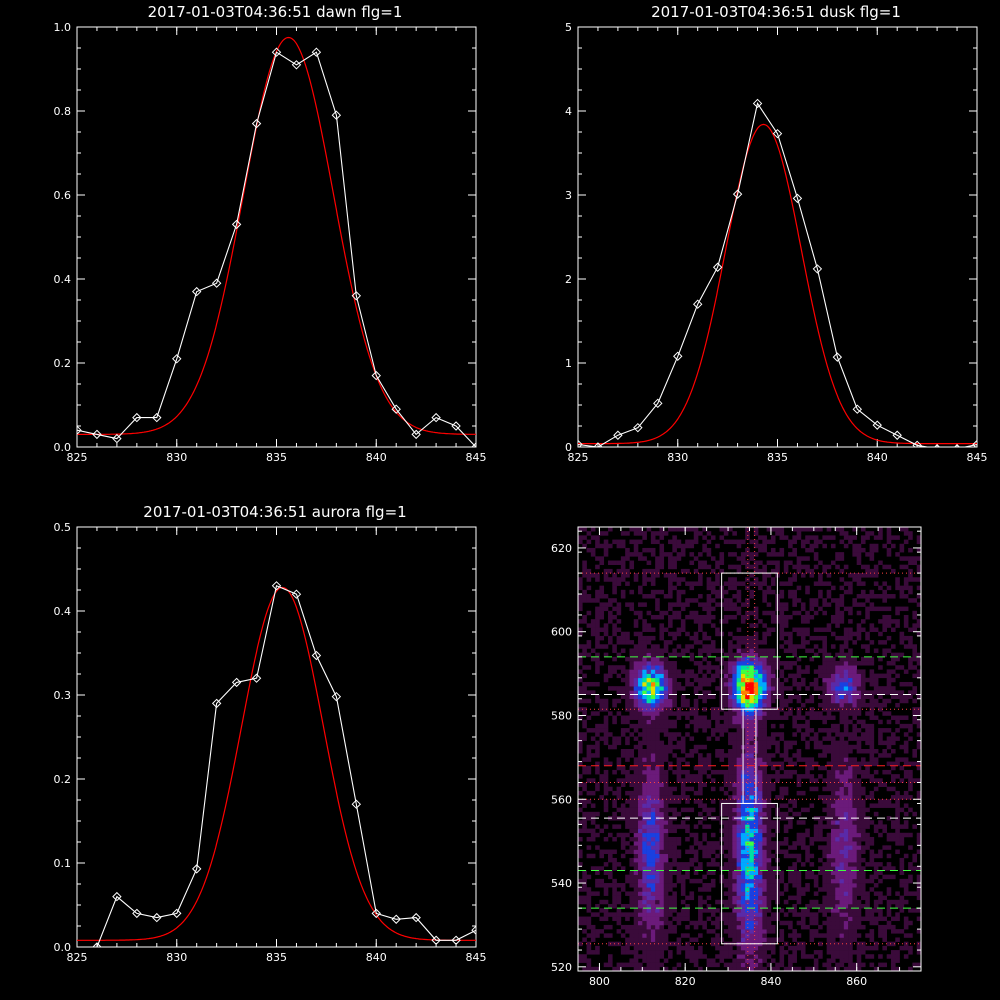 The height and width of the screenshot is (1000, 1000). What do you see at coordinates (236, 682) in the screenshot?
I see `aurora-data-point` at bounding box center [236, 682].